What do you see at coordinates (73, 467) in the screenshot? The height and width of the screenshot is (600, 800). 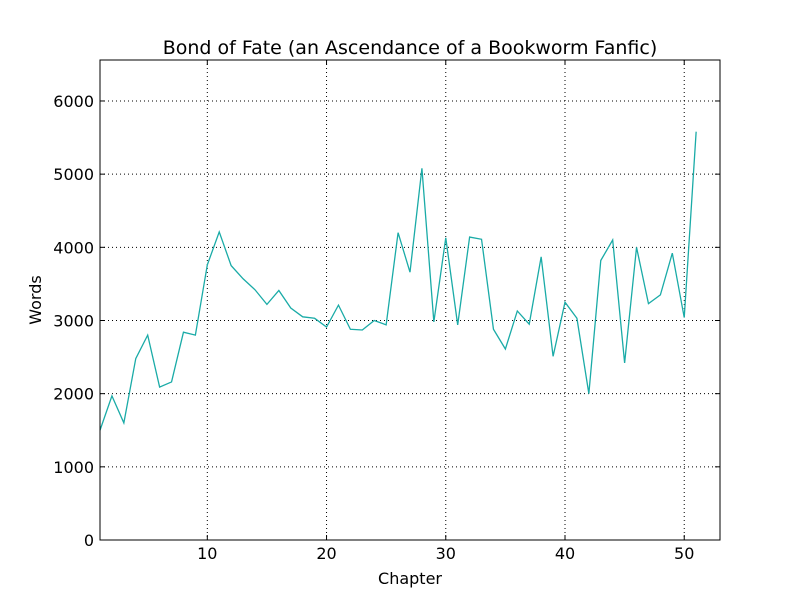 I see `y-tick-label: 1000` at bounding box center [73, 467].